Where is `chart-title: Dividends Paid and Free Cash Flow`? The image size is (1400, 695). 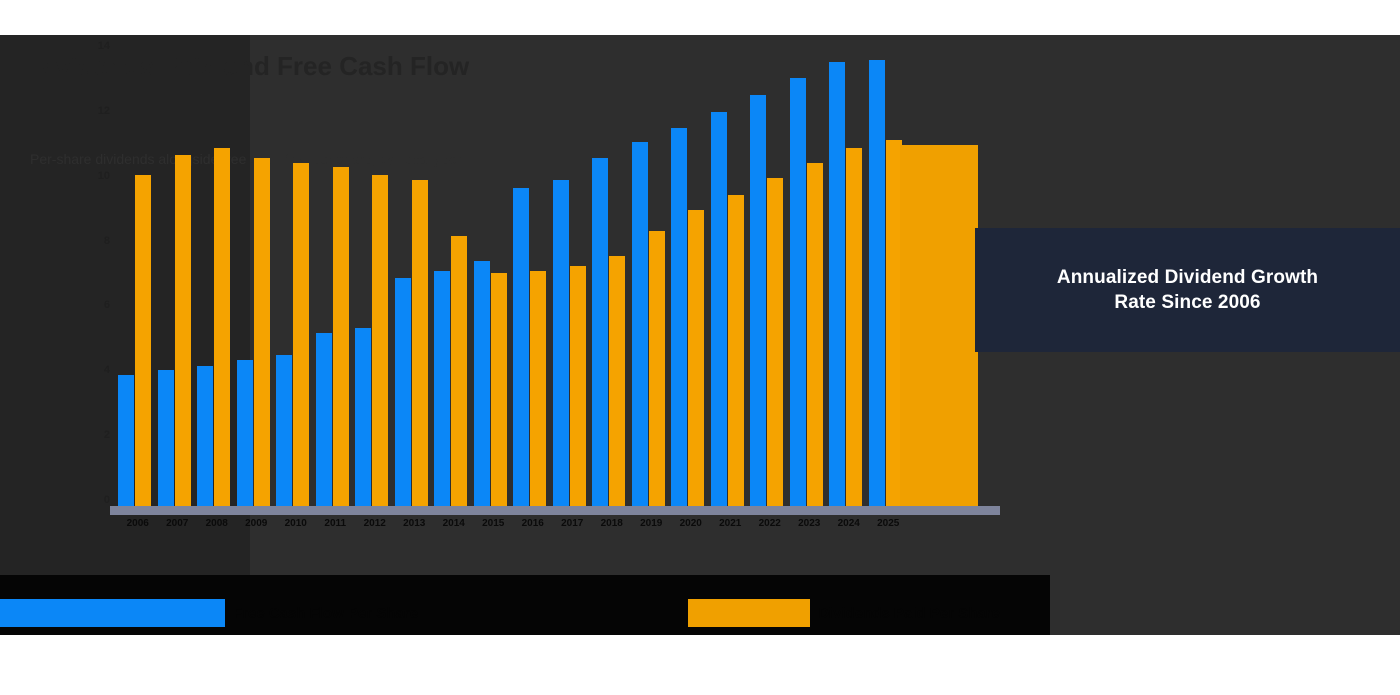
chart-title: Dividends Paid and Free Cash Flow is located at coordinates (250, 66).